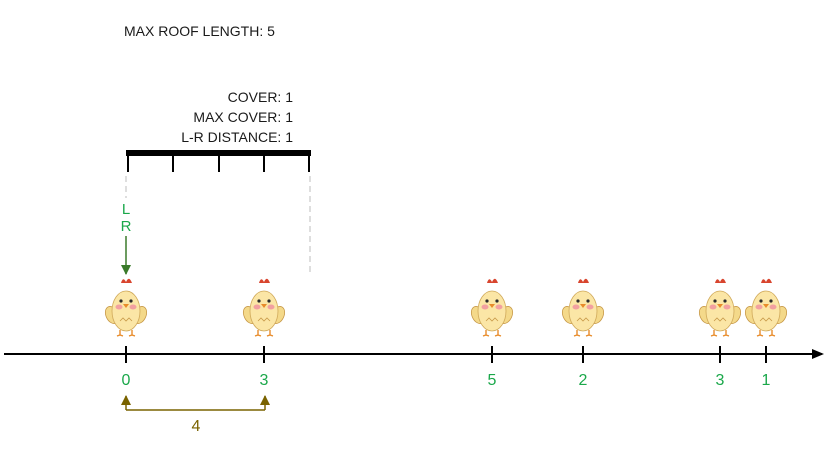 Image resolution: width=830 pixels, height=472 pixels. Describe the element at coordinates (261, 97) in the screenshot. I see `cover-label: COVER: 1` at that location.